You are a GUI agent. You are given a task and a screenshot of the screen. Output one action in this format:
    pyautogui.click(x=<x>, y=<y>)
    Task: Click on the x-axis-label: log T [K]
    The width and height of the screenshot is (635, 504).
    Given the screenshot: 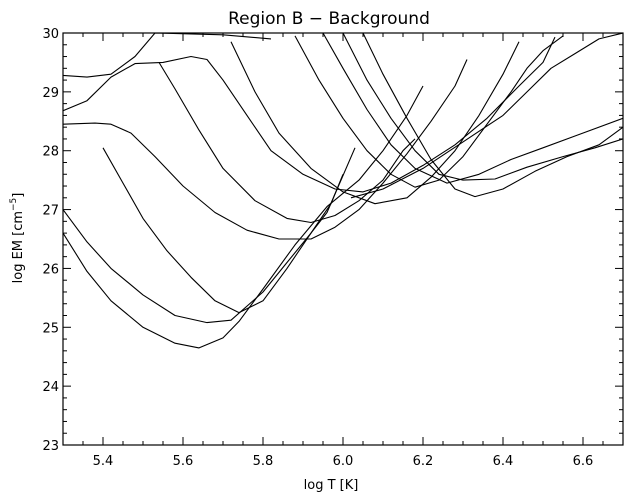 What is the action you would take?
    pyautogui.click(x=331, y=485)
    